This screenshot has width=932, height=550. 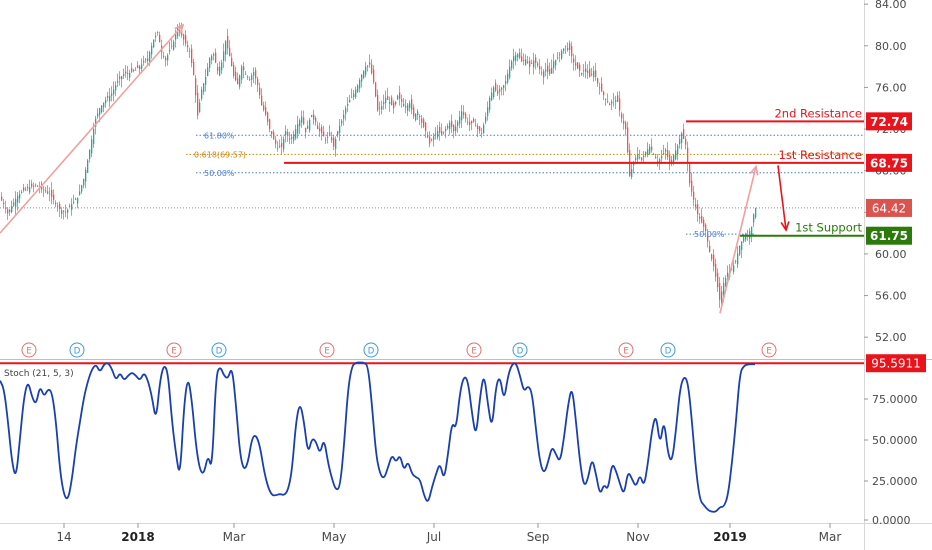 What do you see at coordinates (574, 171) in the screenshot?
I see `support-resistance-lines: 2nd Resistance 1st Resistance 1st Support` at bounding box center [574, 171].